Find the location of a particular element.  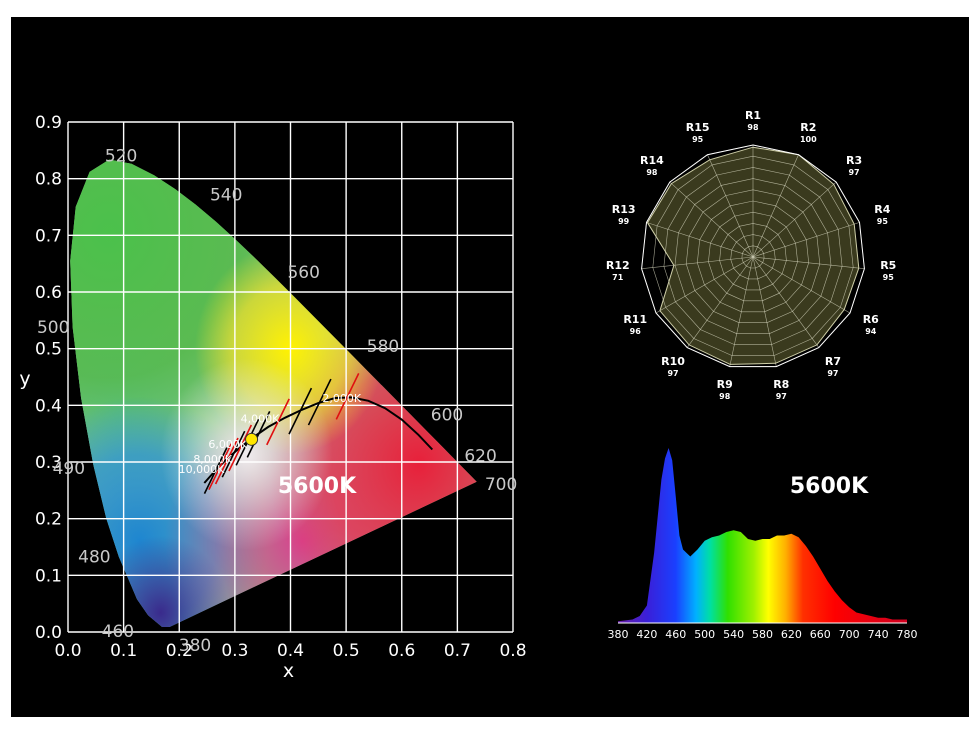

y-tick-label: 0.0 is located at coordinates (48, 633).